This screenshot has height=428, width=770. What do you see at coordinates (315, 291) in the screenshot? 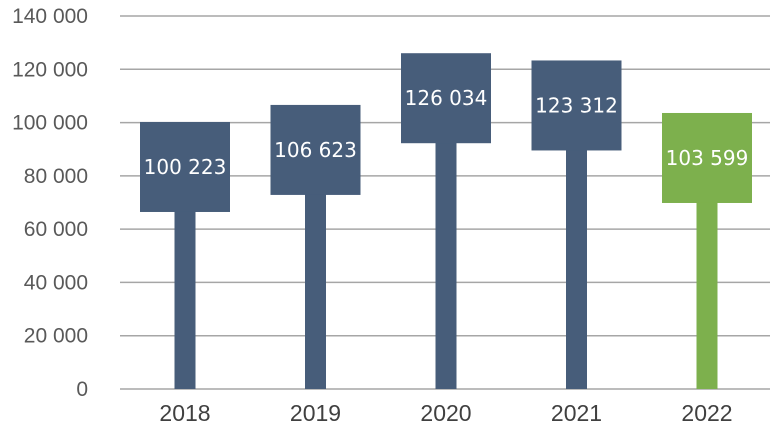
I see `bar-stem-2019` at bounding box center [315, 291].